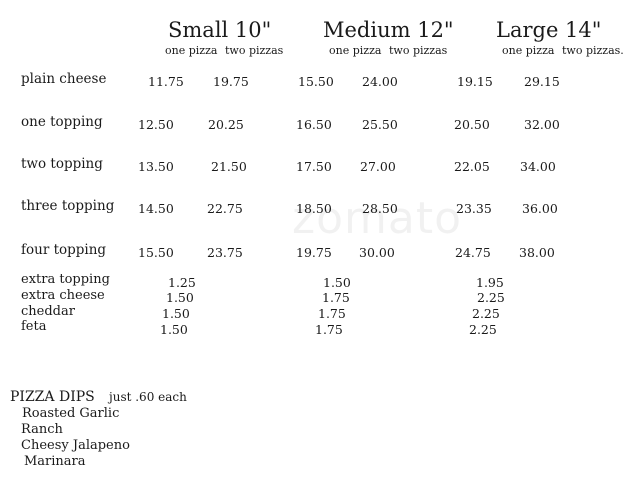  Describe the element at coordinates (388, 30) in the screenshot. I see `size-heading-medium: Medium 12"` at that location.